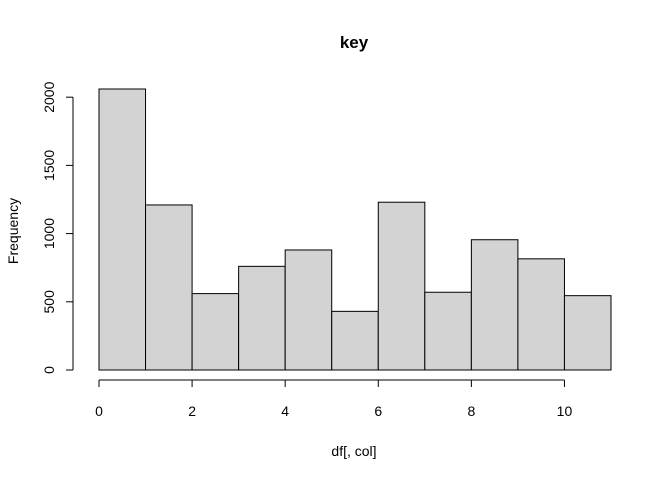 The height and width of the screenshot is (480, 672). What do you see at coordinates (49, 165) in the screenshot?
I see `y-tick-label: 1500` at bounding box center [49, 165].